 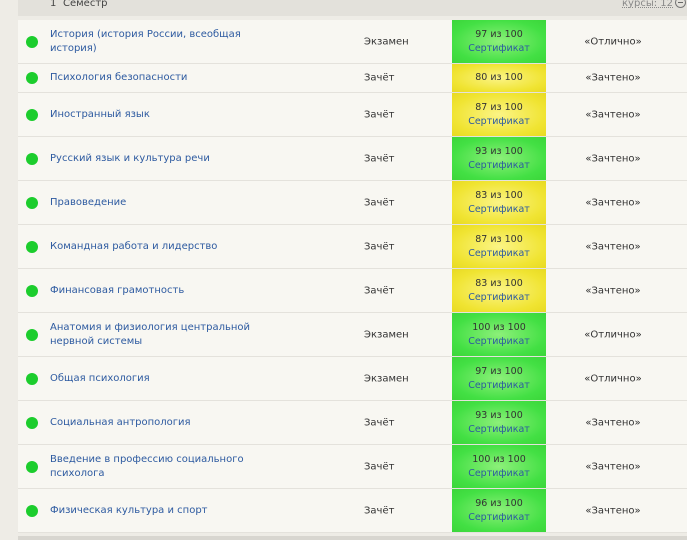 I want to click on score-cell: 96 из 100 Сертификат, so click(x=499, y=510).